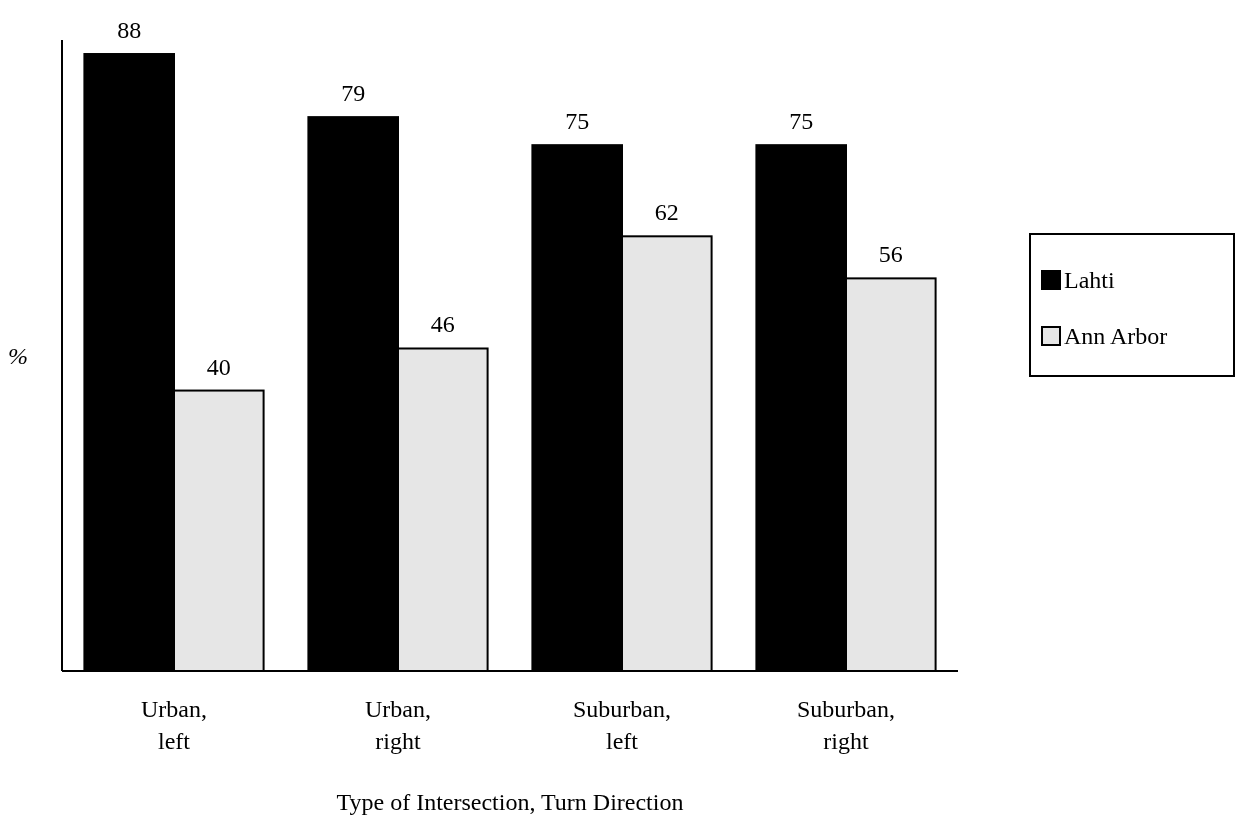  What do you see at coordinates (398, 725) in the screenshot?
I see `x-tick-label: Urban, right` at bounding box center [398, 725].